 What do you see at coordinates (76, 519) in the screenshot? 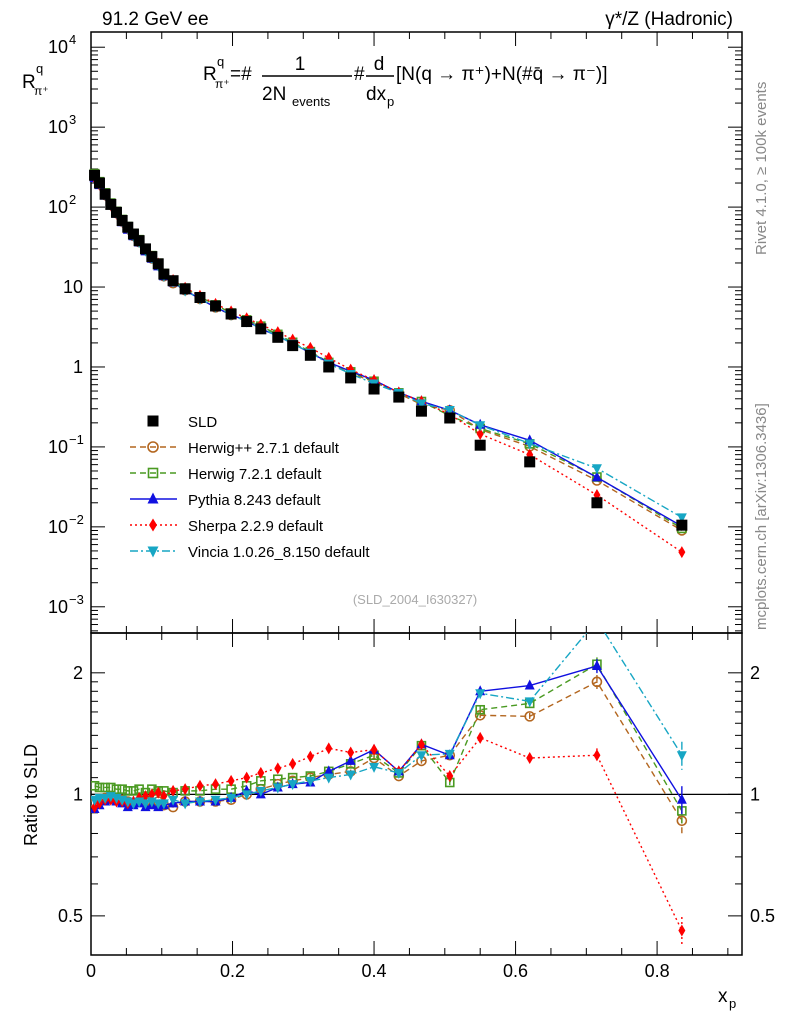
I see `y-tick-exponent: −2` at bounding box center [76, 519].